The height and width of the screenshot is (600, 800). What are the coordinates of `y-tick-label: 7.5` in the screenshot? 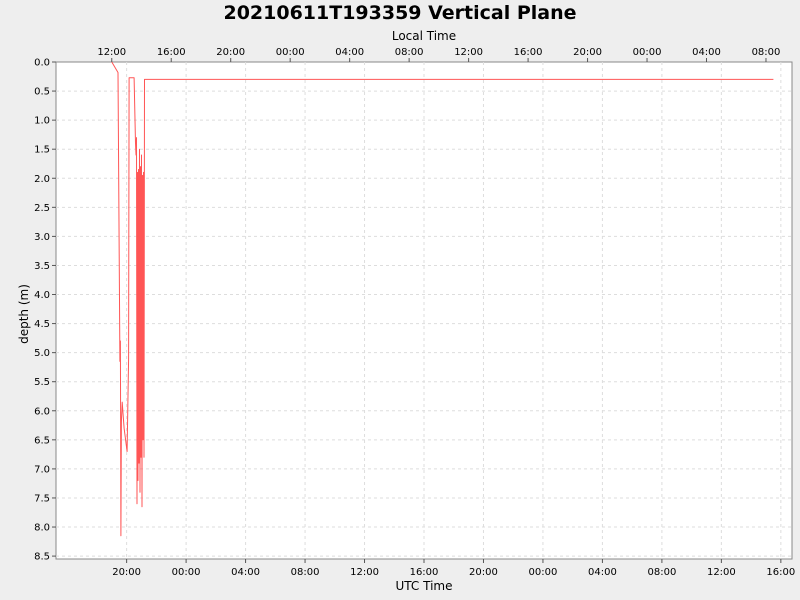 It's located at (42, 498).